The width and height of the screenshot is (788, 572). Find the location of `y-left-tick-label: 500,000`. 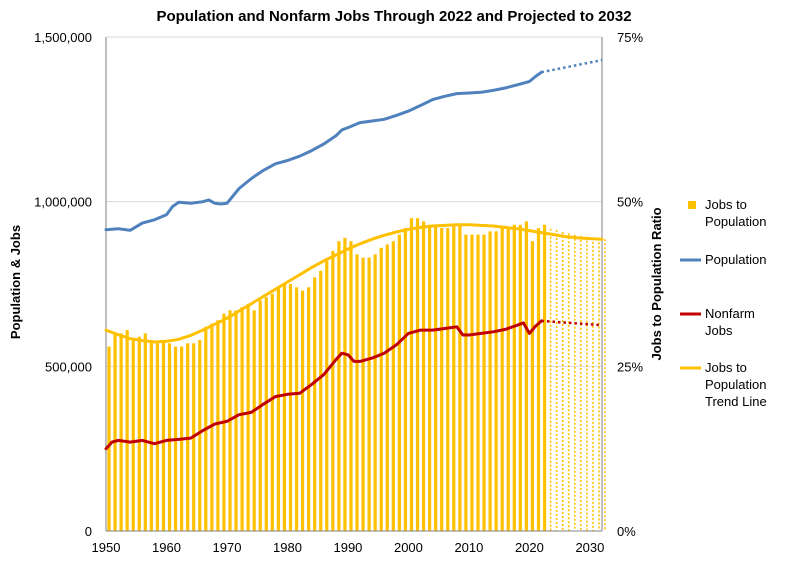

y-left-tick-label: 500,000 is located at coordinates (68, 366).